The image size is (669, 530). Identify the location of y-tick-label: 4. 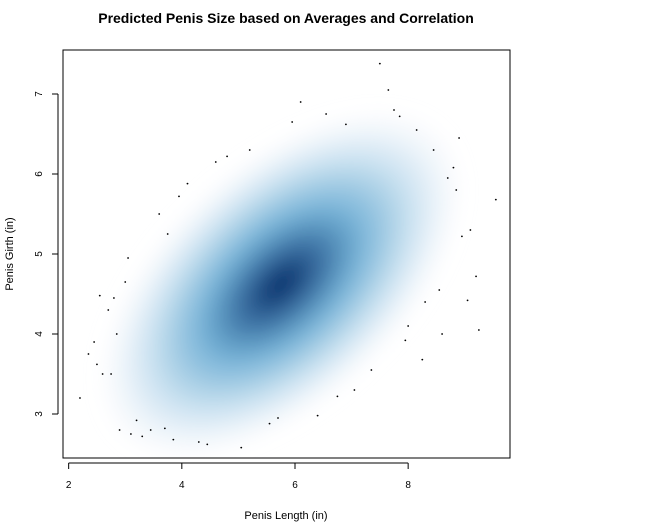
(39, 334).